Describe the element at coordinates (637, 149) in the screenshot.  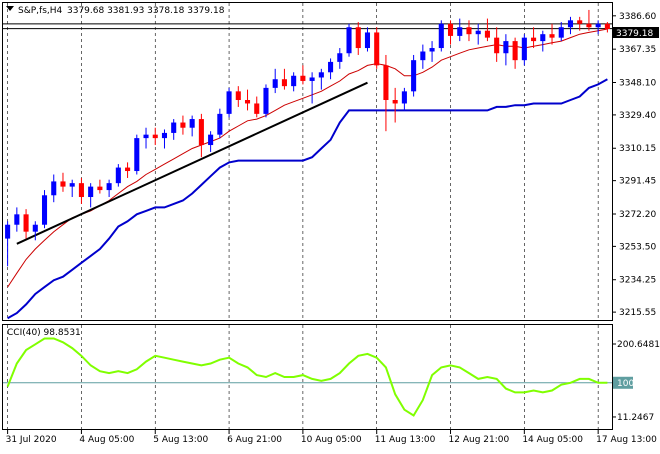
I see `y-tick-label: 3310.15` at that location.